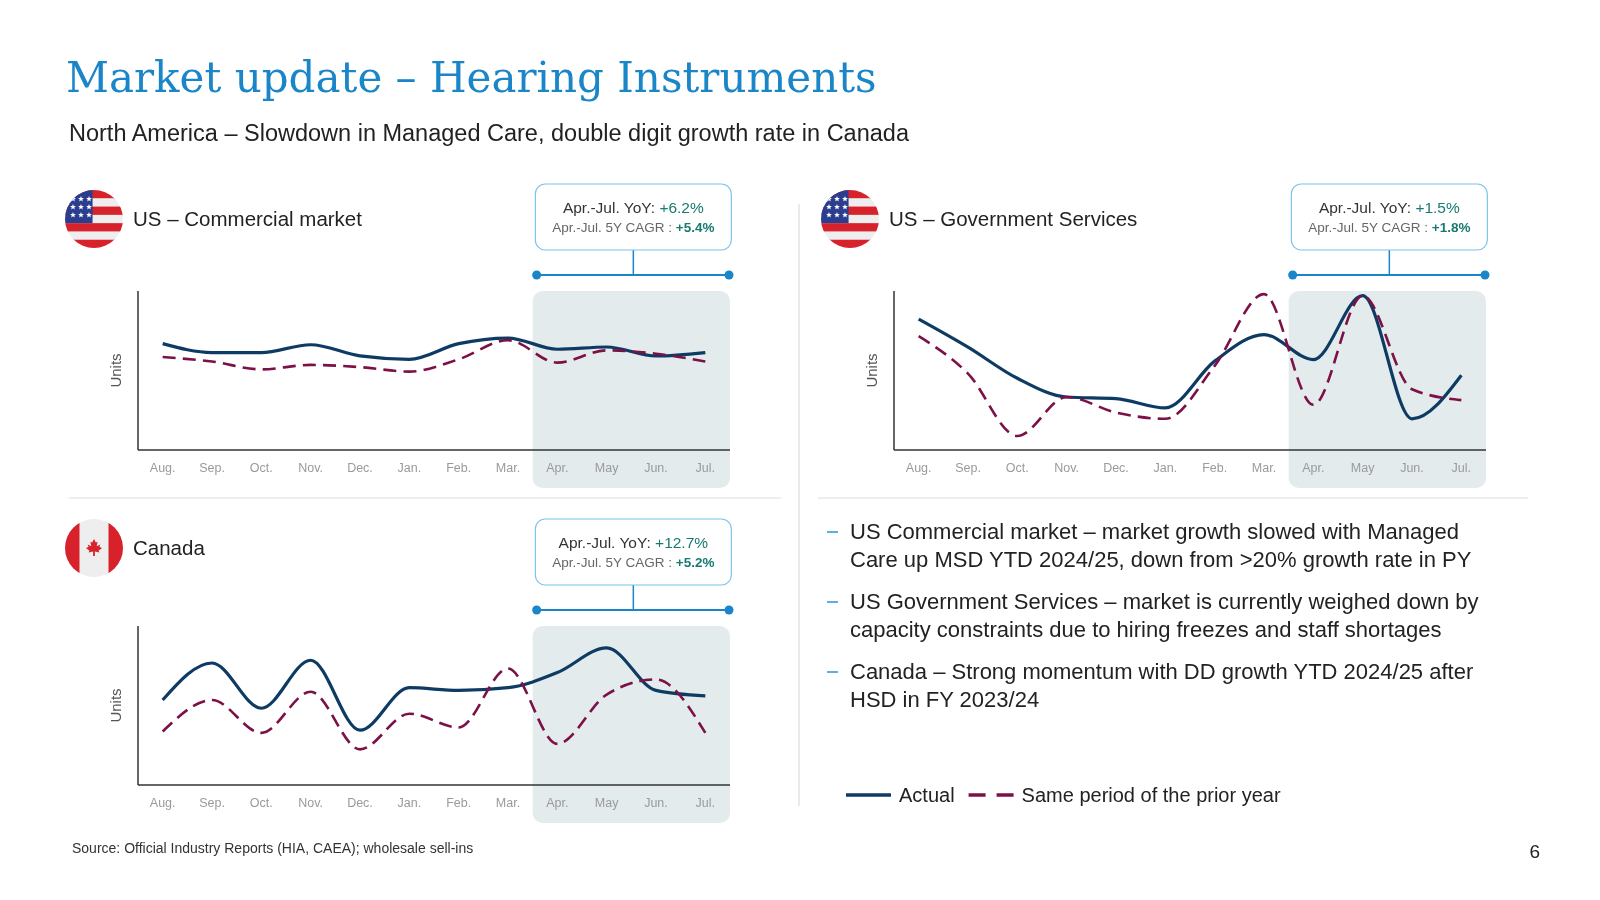 Image resolution: width=1600 pixels, height=900 pixels. Describe the element at coordinates (169, 547) in the screenshot. I see `chart-title: Canada` at that location.